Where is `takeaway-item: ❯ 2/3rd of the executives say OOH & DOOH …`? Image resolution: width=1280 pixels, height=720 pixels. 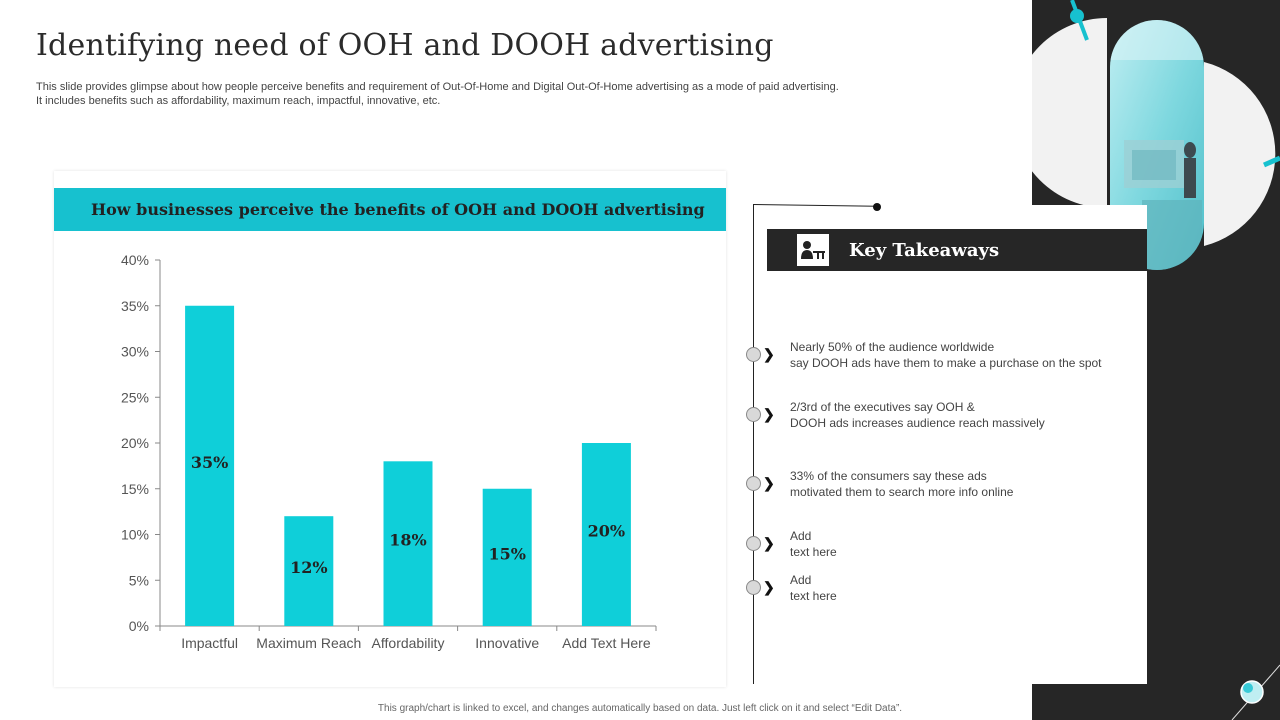 takeaway-item: ❯ 2/3rd of the executives say OOH & DOOH … is located at coordinates (946, 420).